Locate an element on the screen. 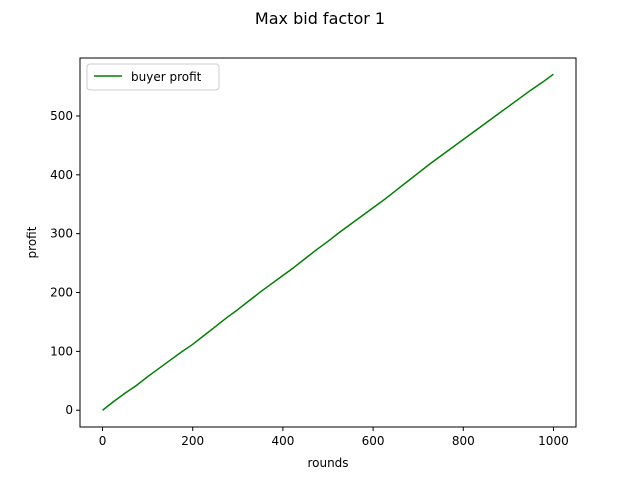 This screenshot has height=480, width=640. x-axis-ticks: 0 200 400 600 800 1000 is located at coordinates (334, 437).